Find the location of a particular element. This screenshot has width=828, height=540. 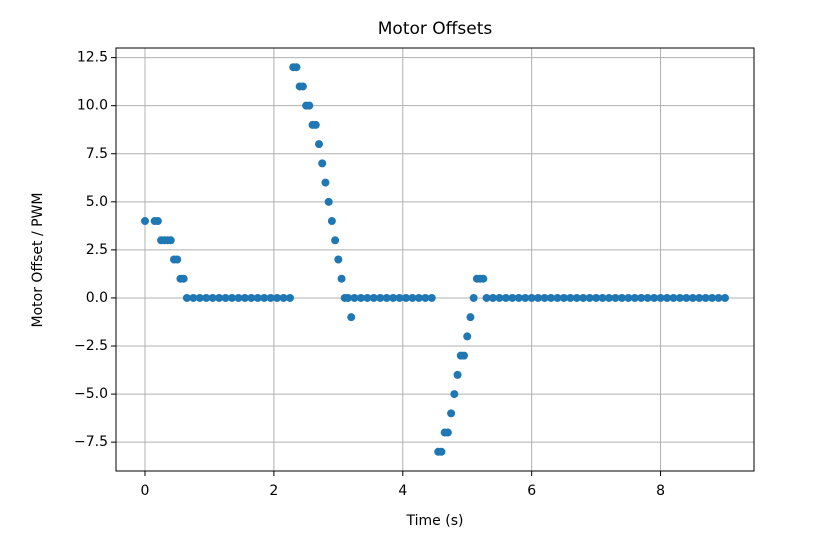

y-tick-label: 10.0 is located at coordinates (92, 106).